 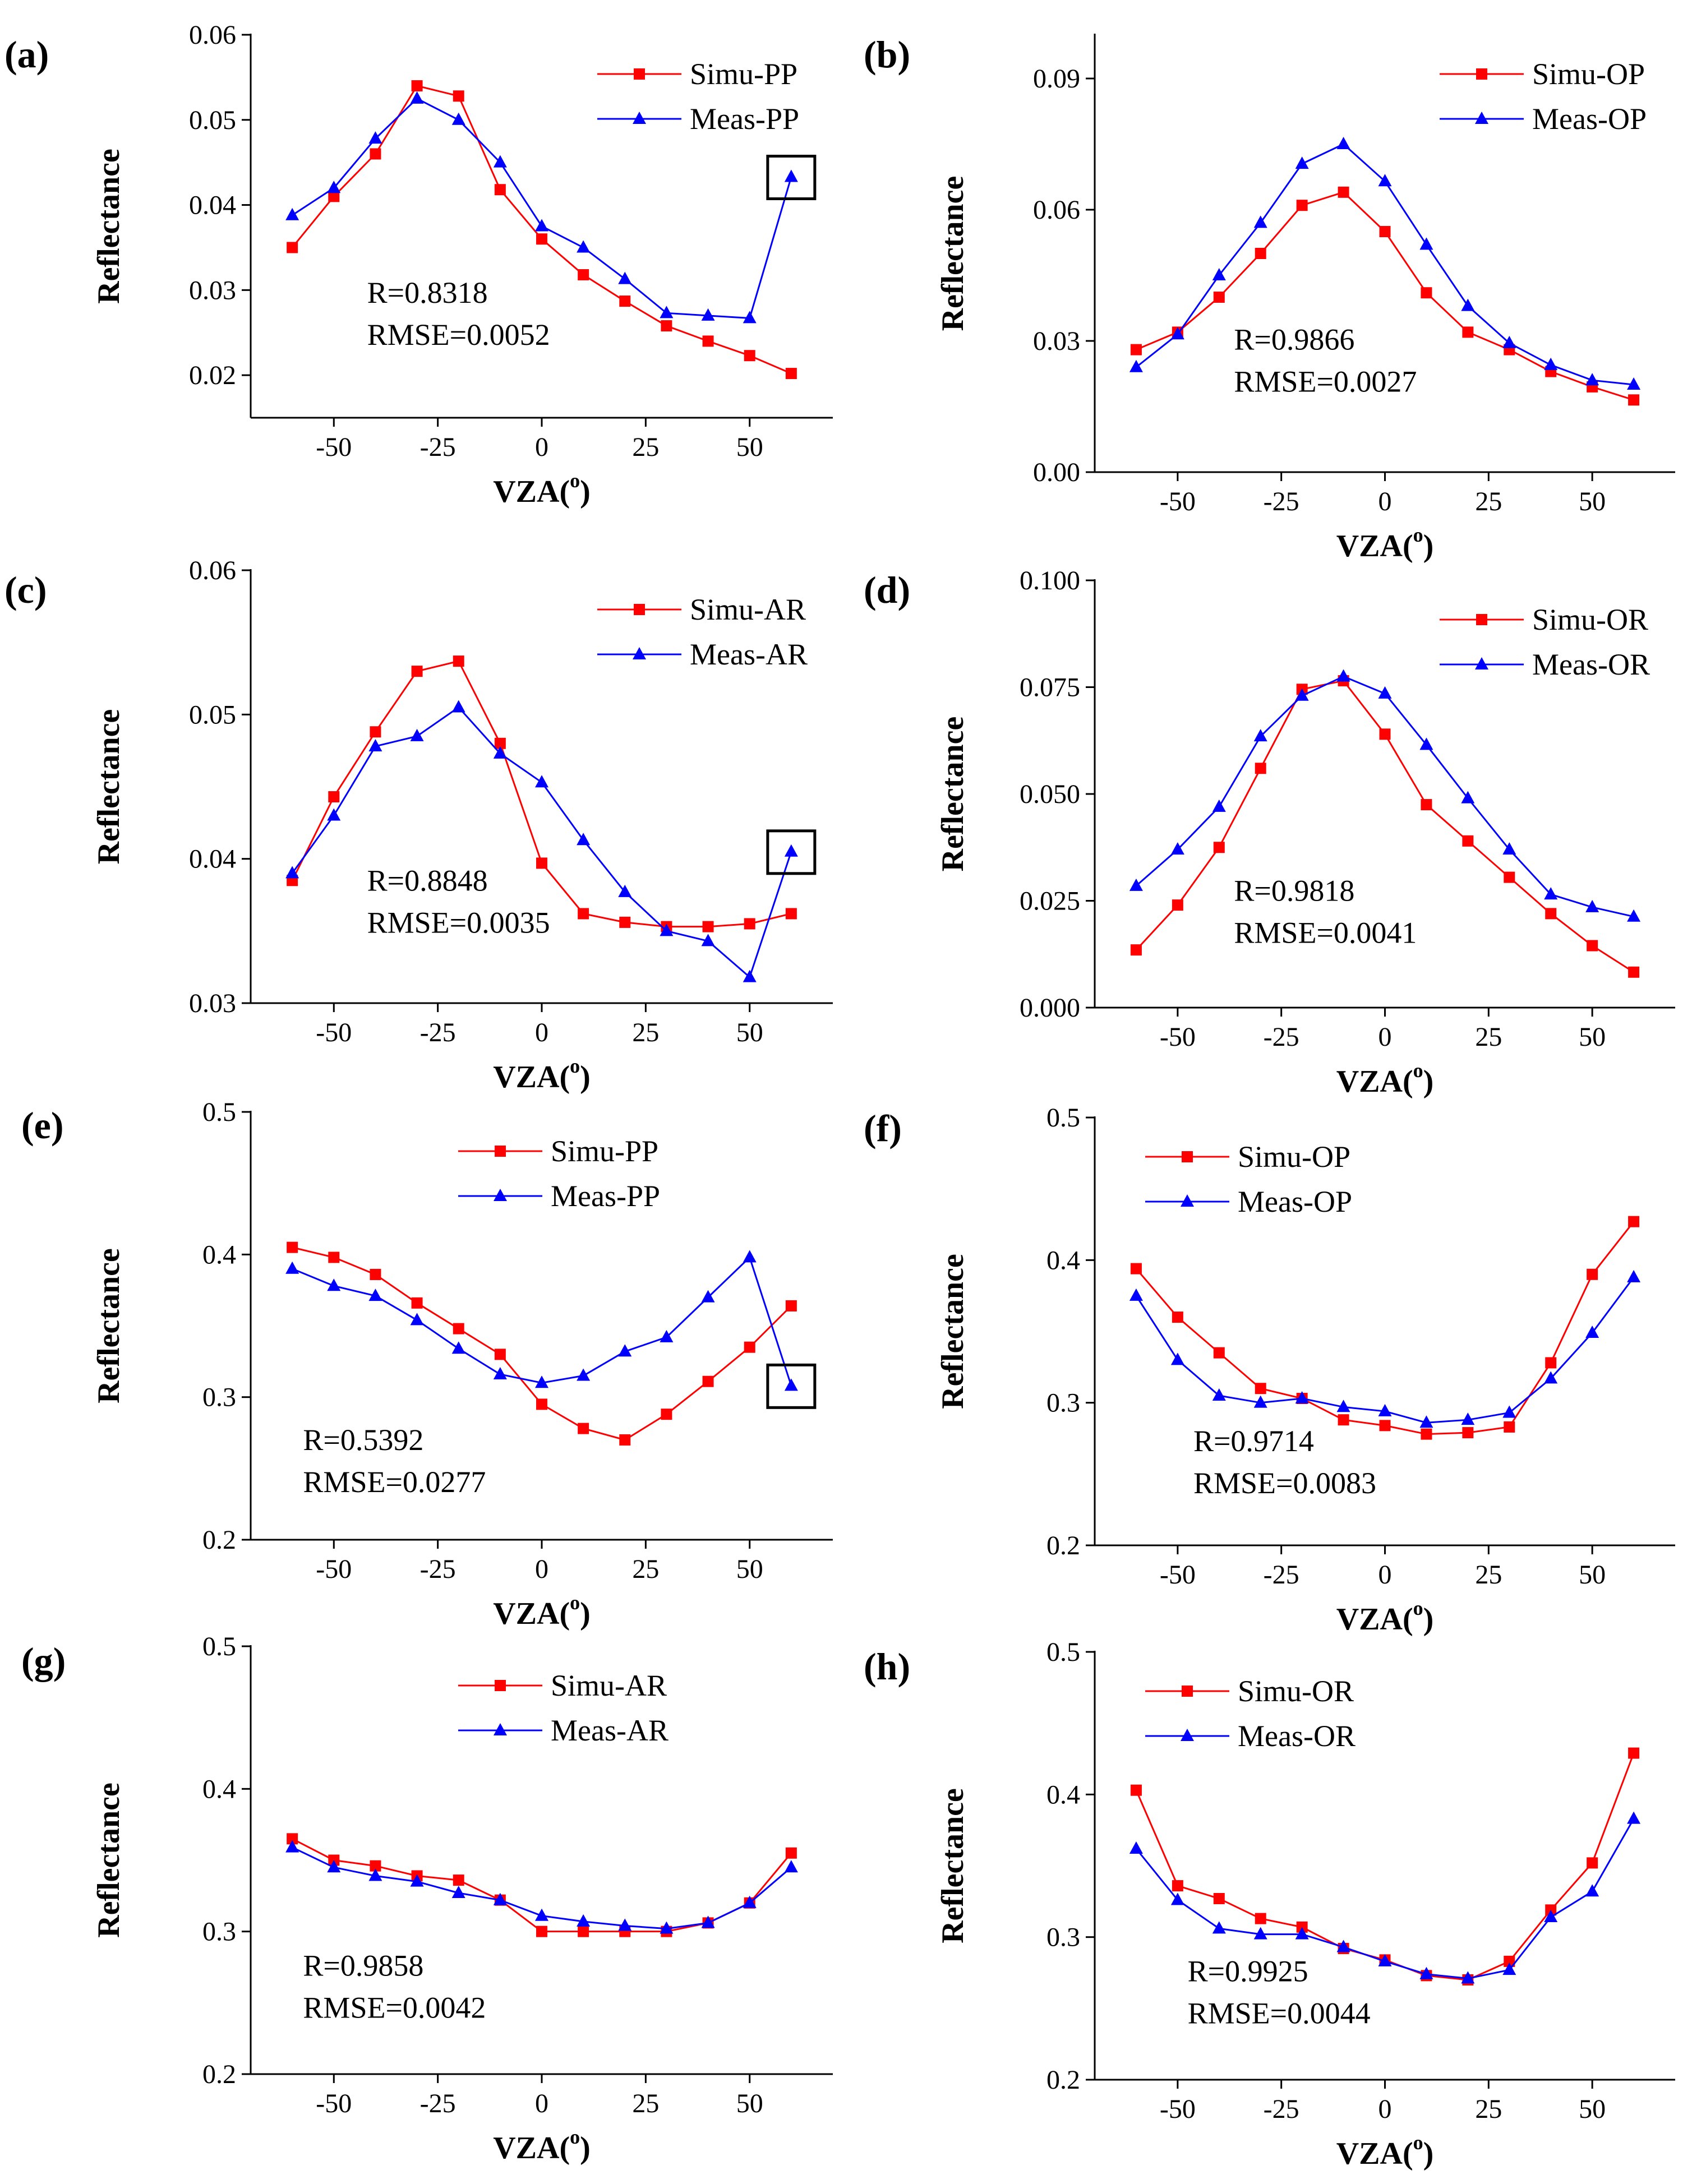 What do you see at coordinates (604, 1151) in the screenshot?
I see `legend-label-0: Simu-PP` at bounding box center [604, 1151].